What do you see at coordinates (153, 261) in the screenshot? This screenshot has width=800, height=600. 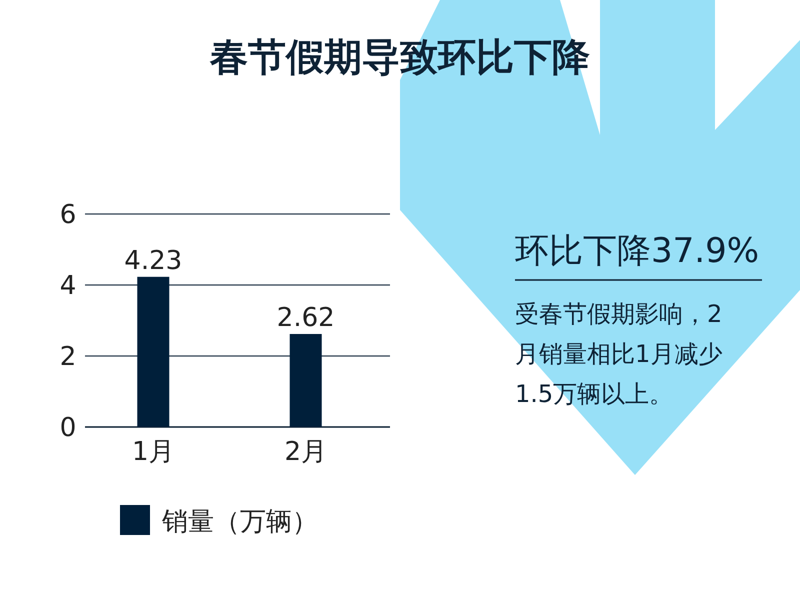 I see `data-label: 4.23` at bounding box center [153, 261].